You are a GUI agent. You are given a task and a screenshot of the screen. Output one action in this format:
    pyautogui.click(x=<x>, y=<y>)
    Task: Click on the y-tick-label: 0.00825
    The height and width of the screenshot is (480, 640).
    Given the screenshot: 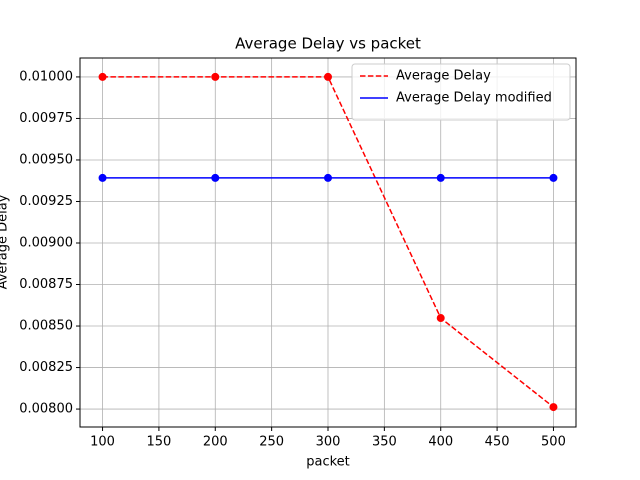 What is the action you would take?
    pyautogui.click(x=46, y=367)
    